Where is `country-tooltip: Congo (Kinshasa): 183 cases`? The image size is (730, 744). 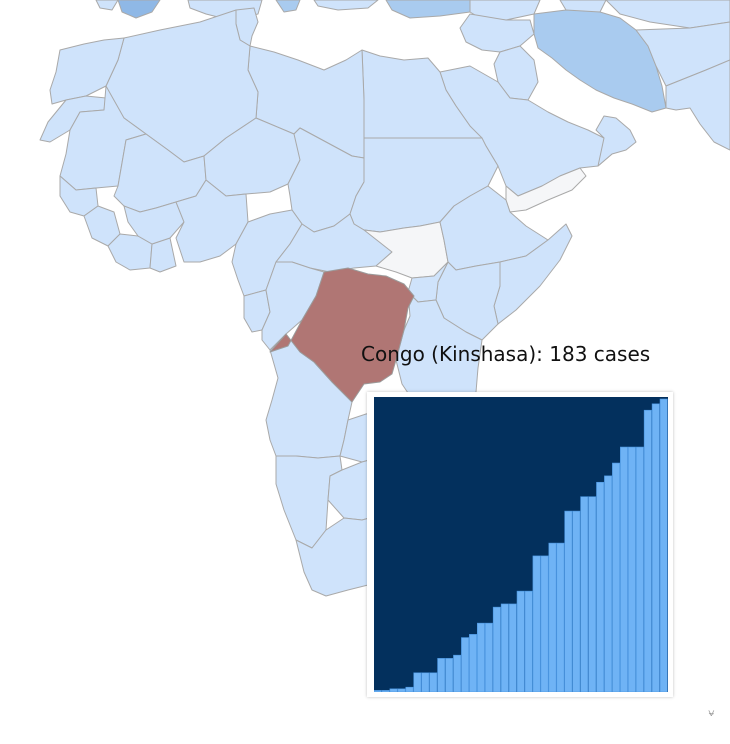
country-tooltip: Congo (Kinshasa): 183 cases is located at coordinates (506, 354).